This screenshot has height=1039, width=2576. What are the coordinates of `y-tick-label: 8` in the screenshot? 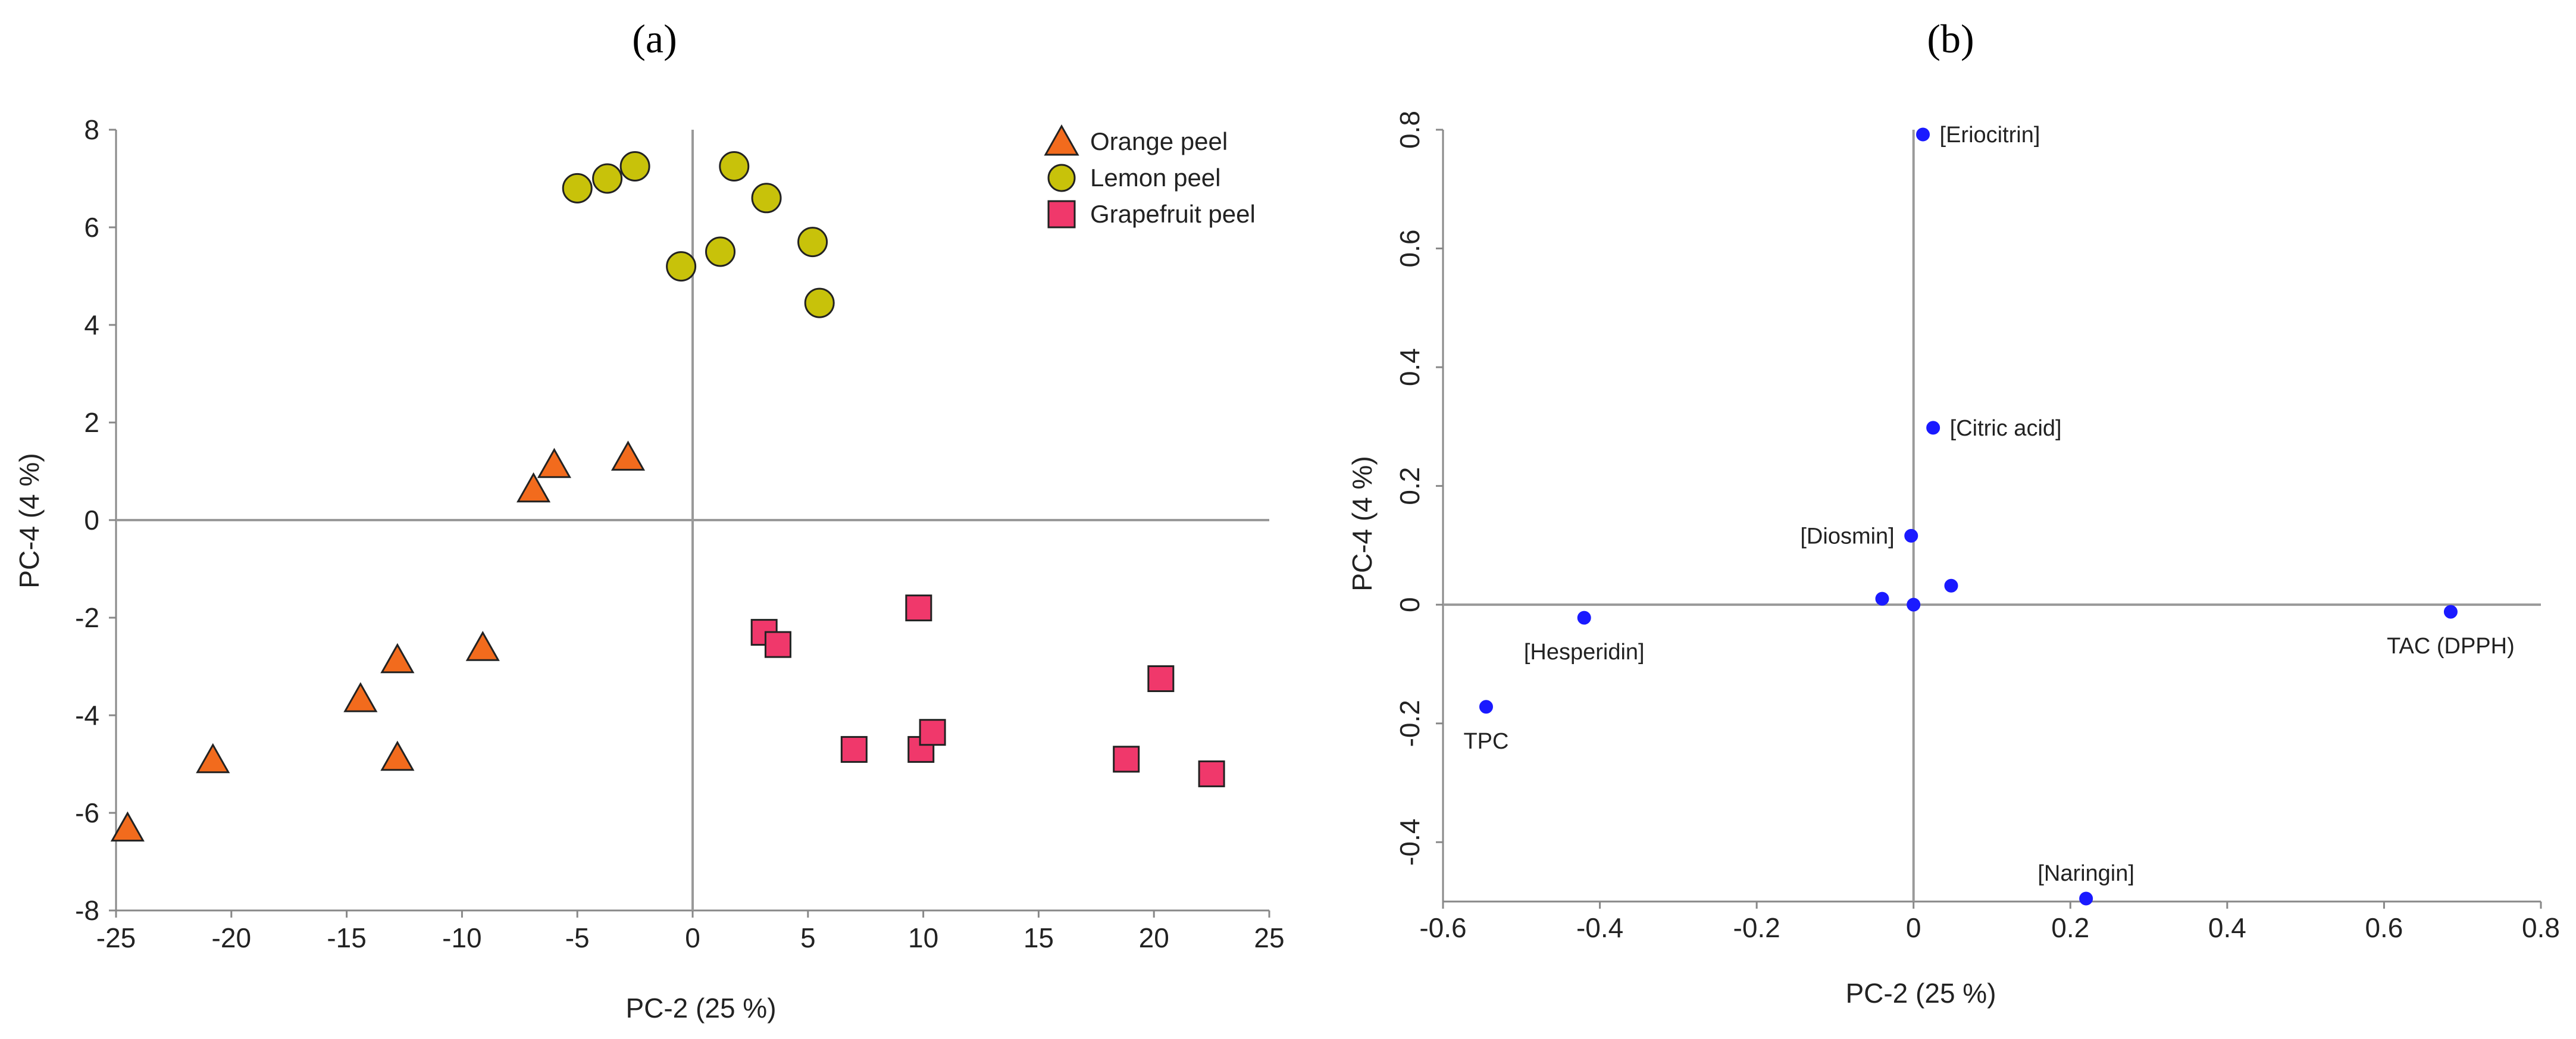 It's located at (91, 129).